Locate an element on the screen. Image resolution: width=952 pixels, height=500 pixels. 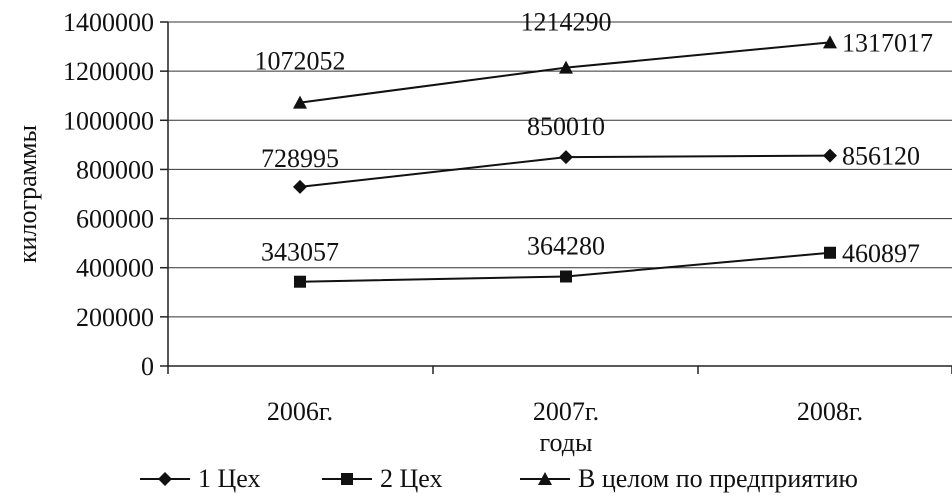
legend-item: 1 Цех is located at coordinates (200, 478).